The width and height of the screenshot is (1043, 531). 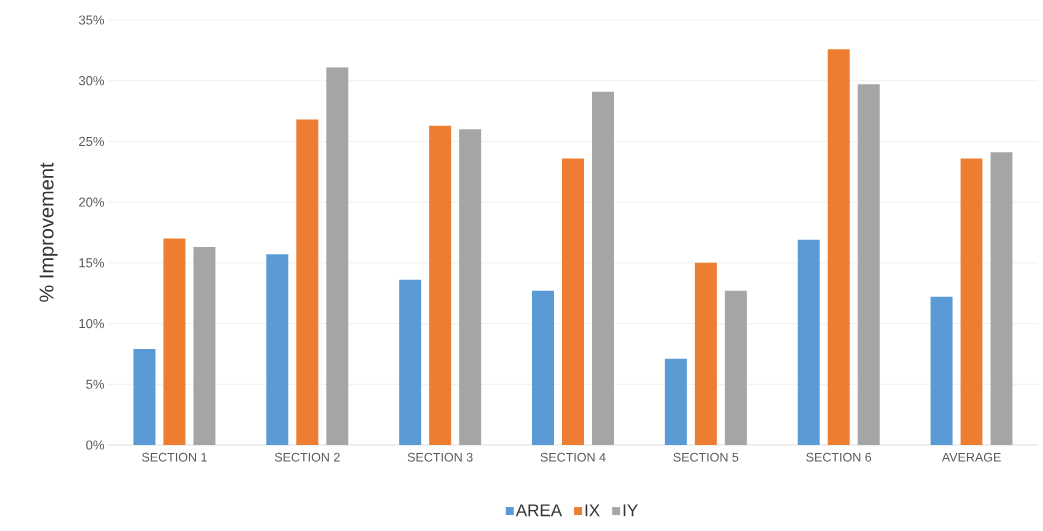 I want to click on x-tick-label: SECTION 6, so click(x=839, y=457).